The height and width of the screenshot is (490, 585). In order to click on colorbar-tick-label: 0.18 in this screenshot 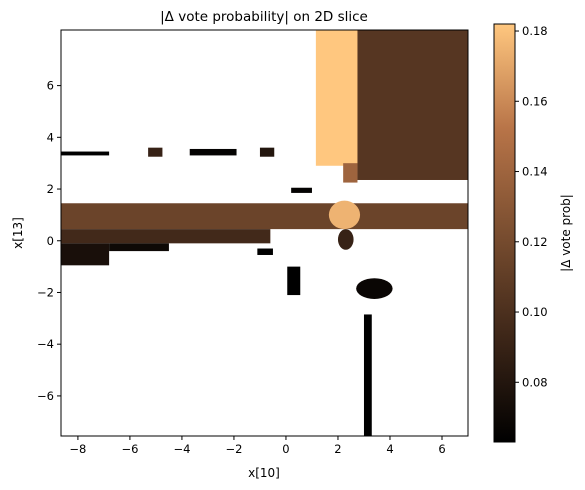, I will do `click(535, 31)`.